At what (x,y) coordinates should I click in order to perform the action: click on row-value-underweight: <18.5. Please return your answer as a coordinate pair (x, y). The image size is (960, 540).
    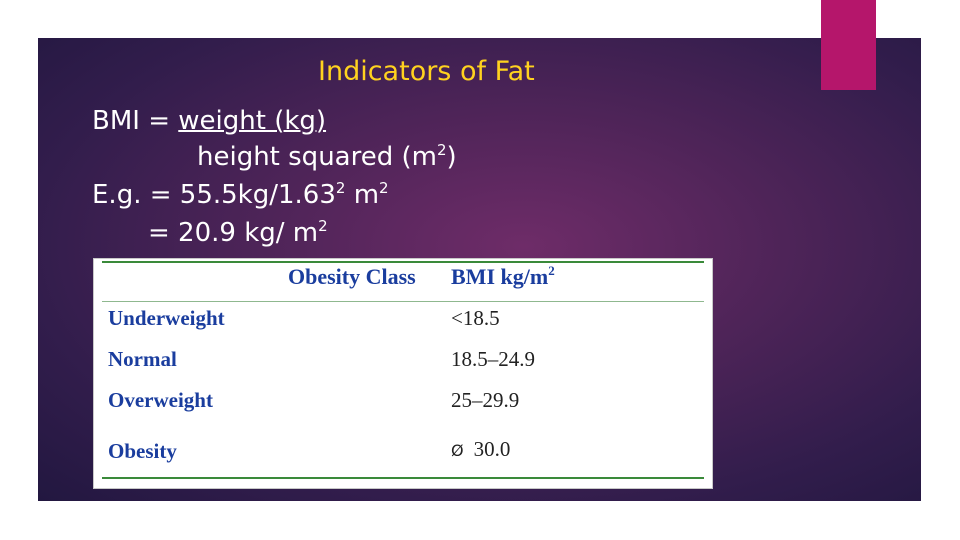
    Looking at the image, I should click on (475, 318).